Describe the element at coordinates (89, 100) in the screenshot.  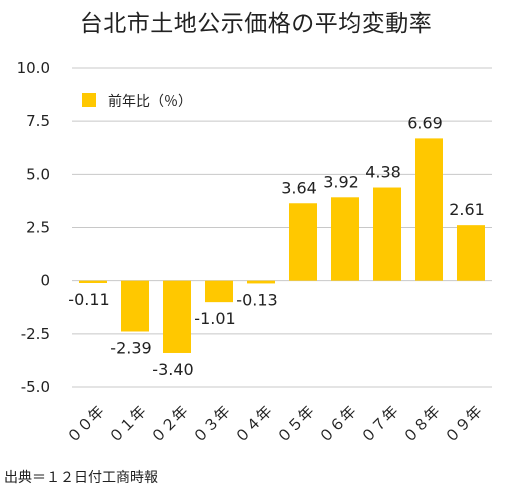
I see `legend-swatch` at that location.